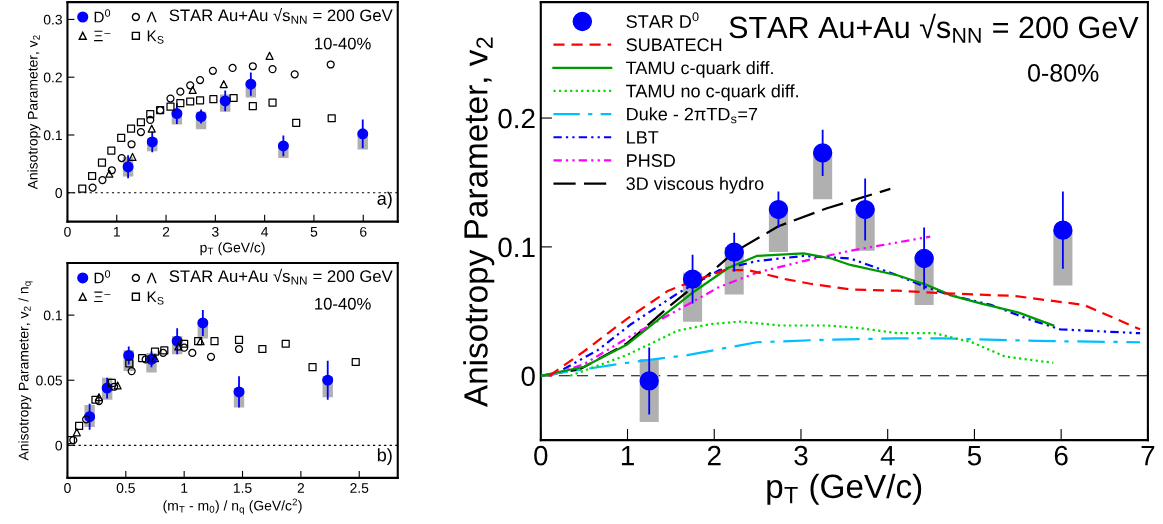 The image size is (1163, 524). What do you see at coordinates (384, 200) in the screenshot?
I see `annotation: a)` at bounding box center [384, 200].